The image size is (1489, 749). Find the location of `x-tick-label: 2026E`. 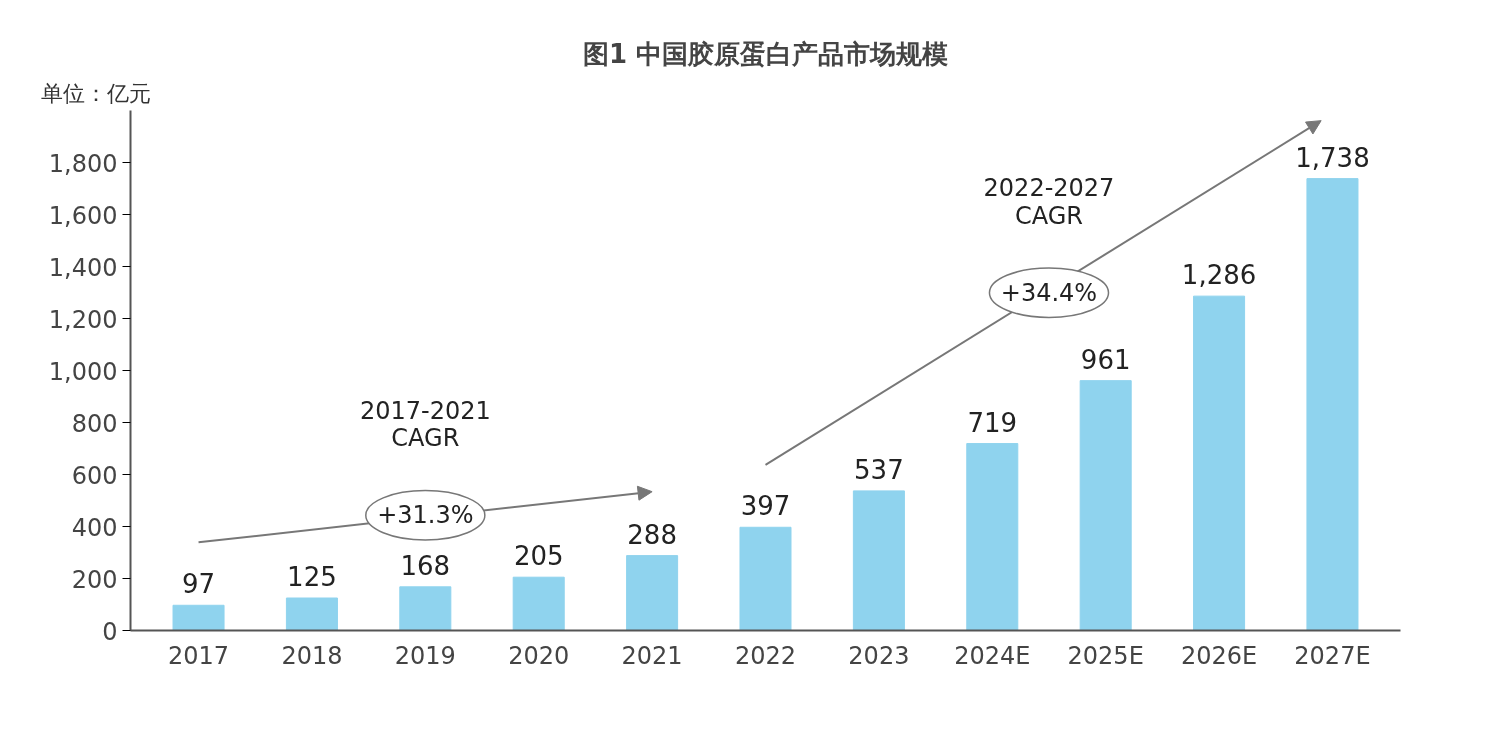

x-tick-label: 2026E is located at coordinates (1219, 655).